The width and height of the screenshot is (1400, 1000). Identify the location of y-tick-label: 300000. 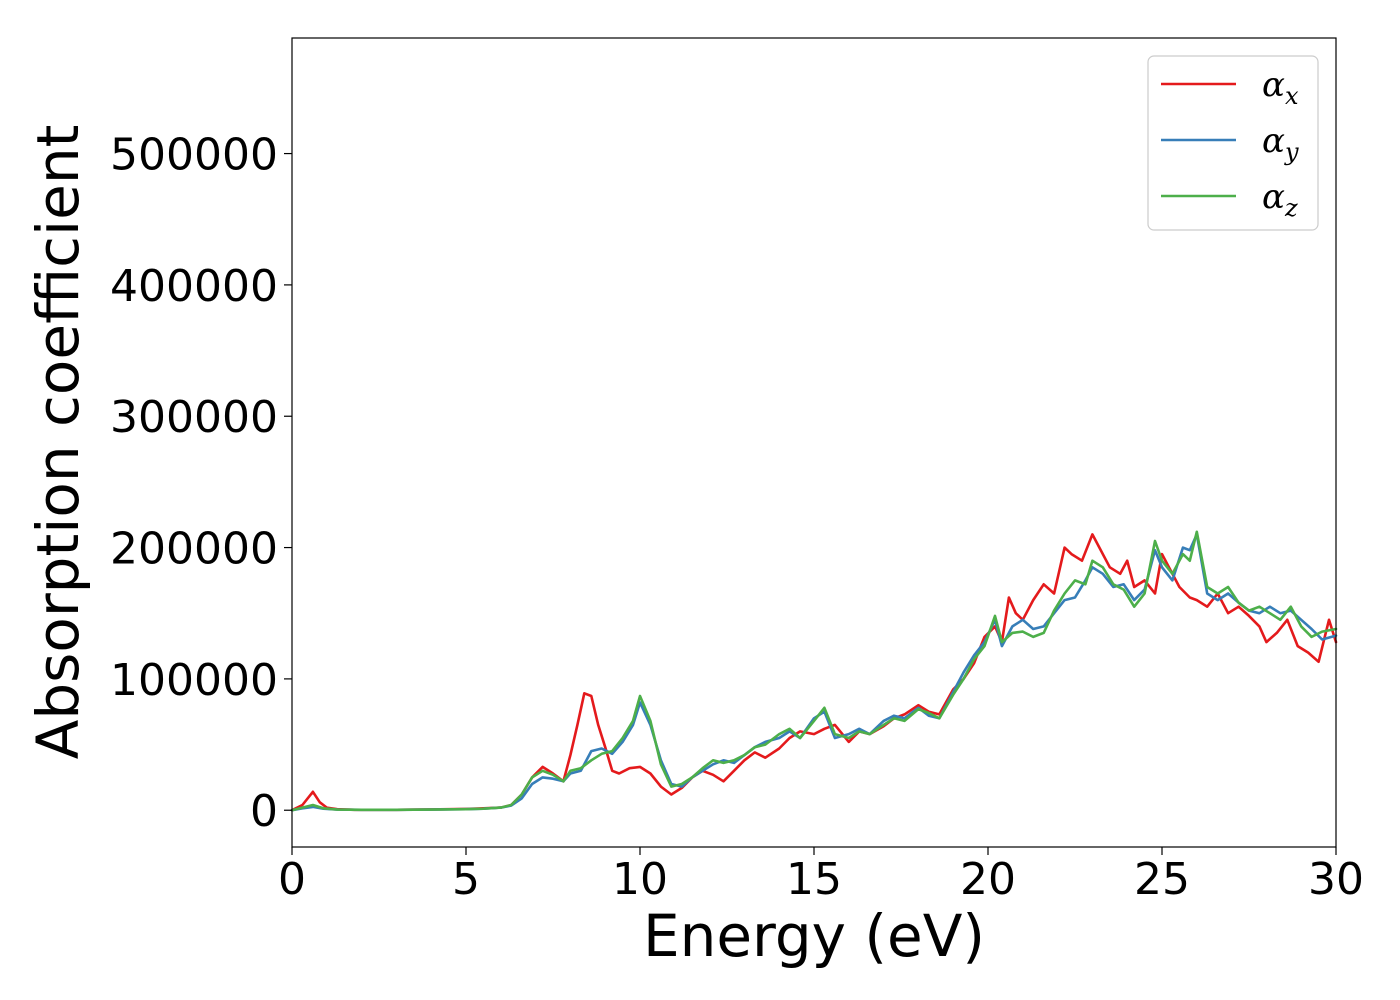
(194, 417).